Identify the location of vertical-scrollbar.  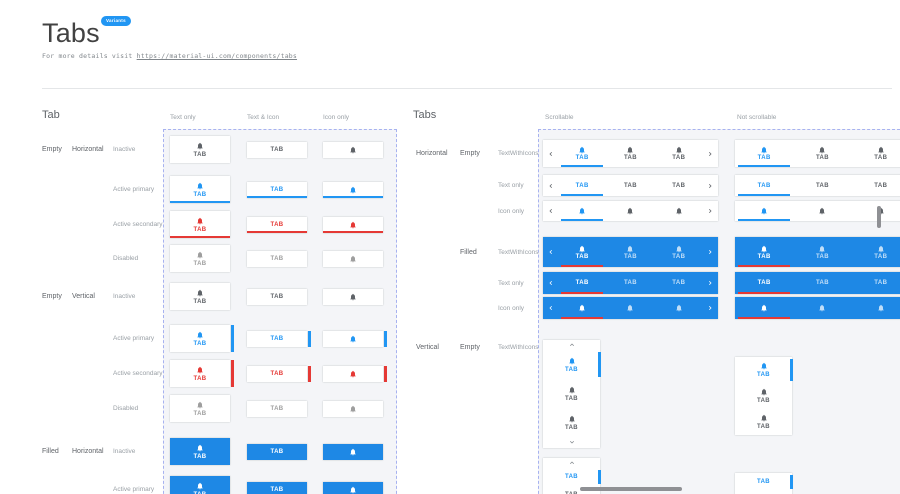
(879, 217).